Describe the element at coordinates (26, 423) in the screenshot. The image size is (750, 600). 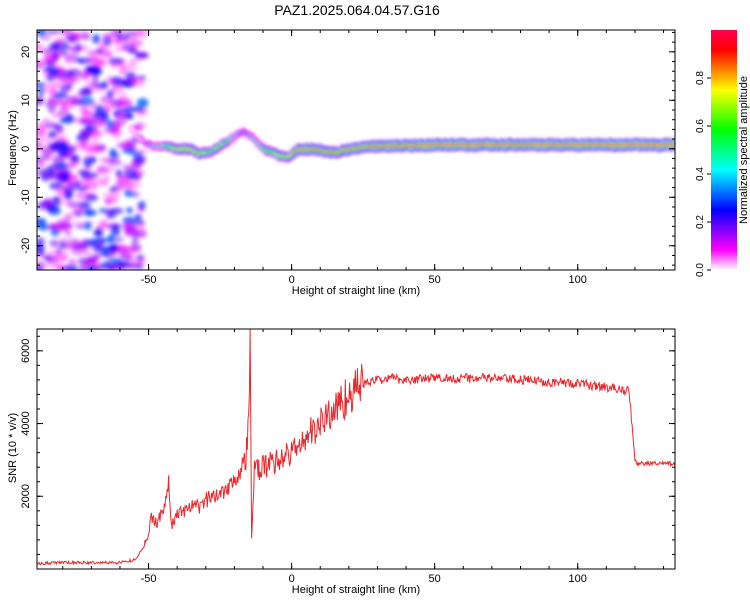
I see `snr-y-tick-label: 4000` at that location.